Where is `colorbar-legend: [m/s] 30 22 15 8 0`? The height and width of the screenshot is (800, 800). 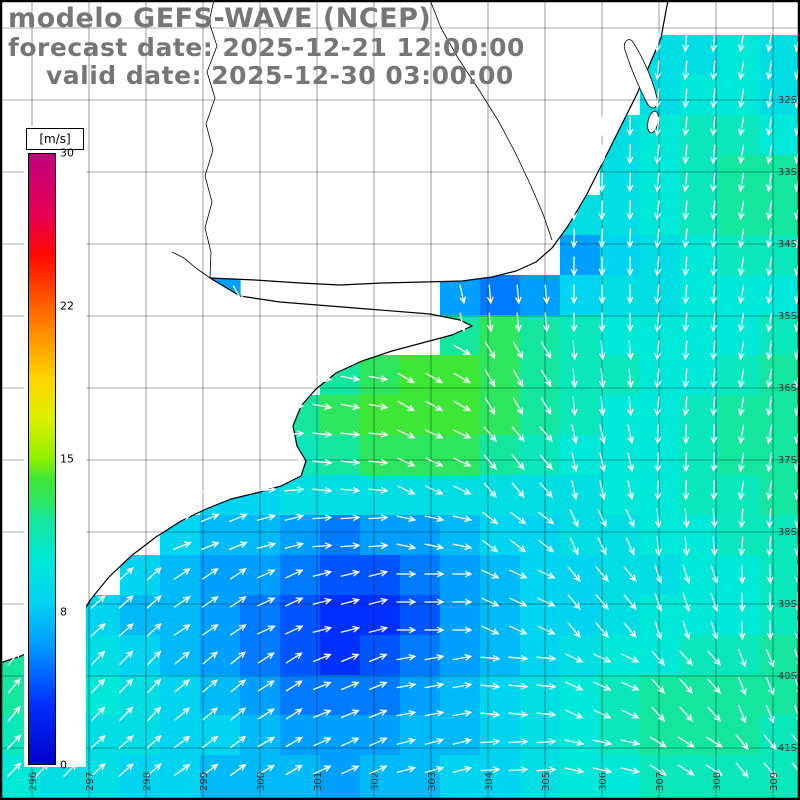
colorbar-legend: [m/s] 30 22 15 8 0 is located at coordinates (55, 449).